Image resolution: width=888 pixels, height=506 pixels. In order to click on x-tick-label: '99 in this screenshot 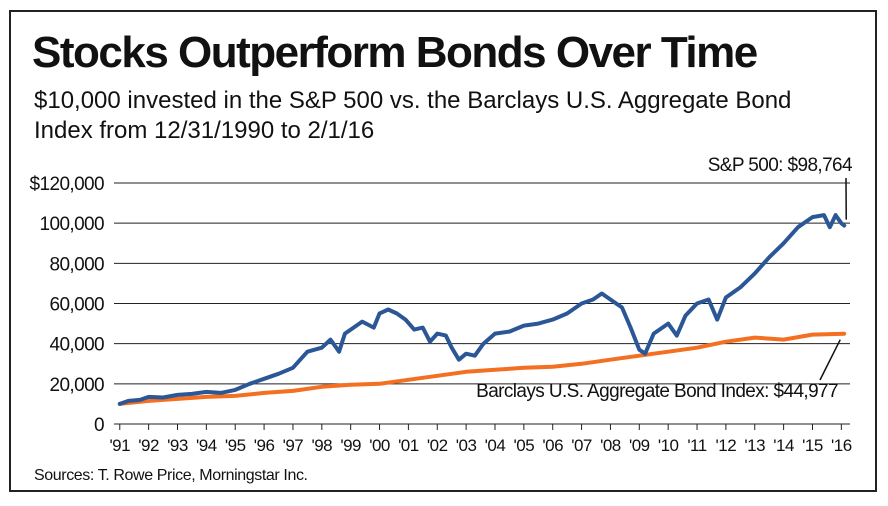, I will do `click(350, 445)`.